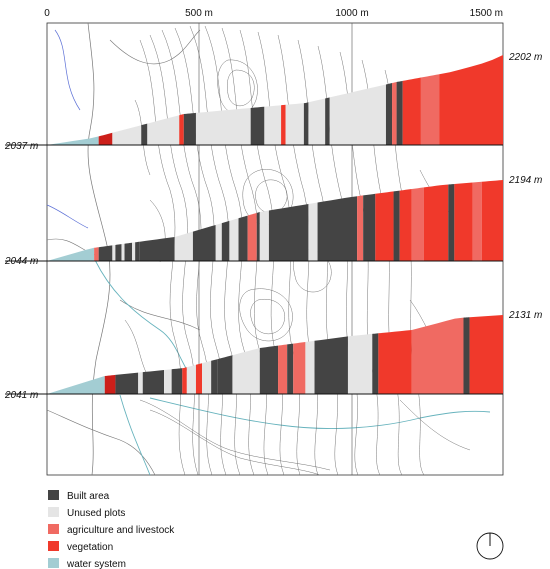 Image resolution: width=550 pixels, height=569 pixels. Describe the element at coordinates (121, 530) in the screenshot. I see `legend-label: agriculture and livestock` at that location.